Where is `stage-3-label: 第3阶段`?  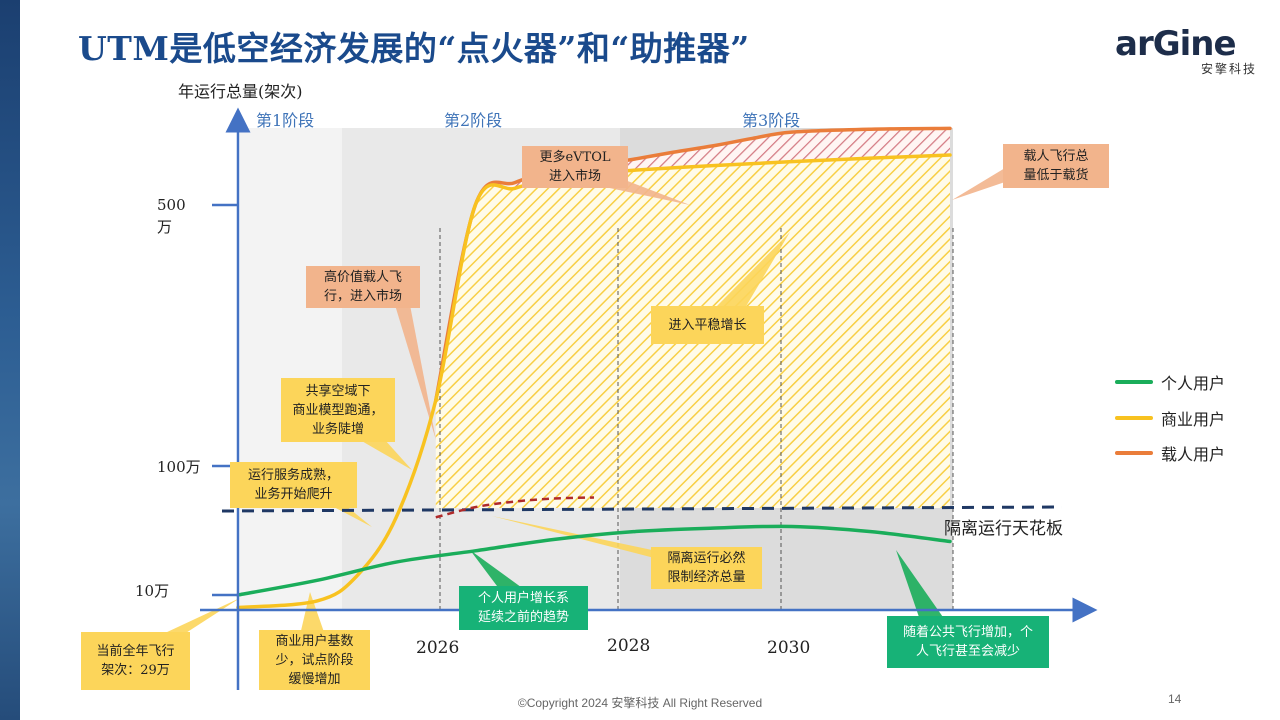
stage-3-label: 第3阶段 is located at coordinates (771, 120).